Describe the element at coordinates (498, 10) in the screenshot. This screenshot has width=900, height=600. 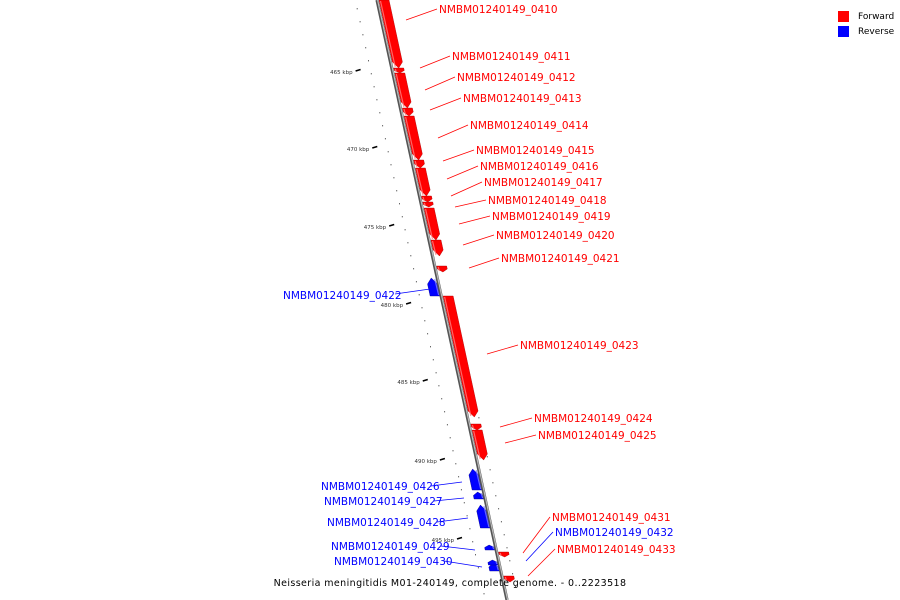
I see `gene-label-0410: NMBM01240149_0410` at that location.